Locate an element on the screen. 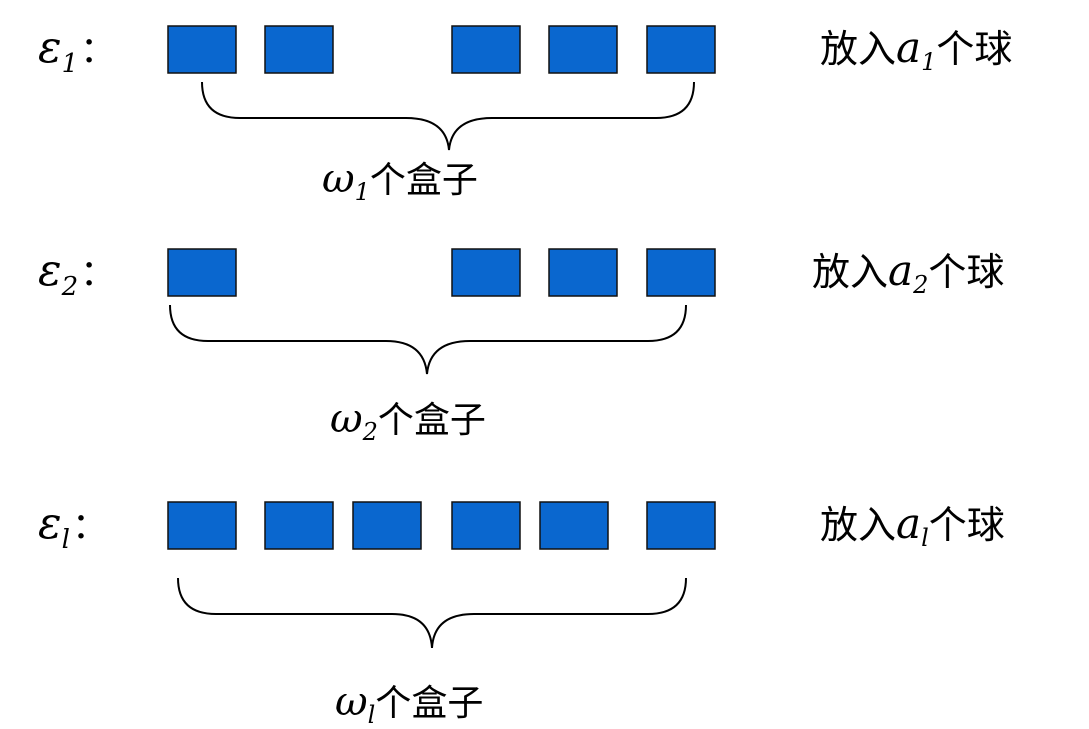  brace-label-2: ω2个盒子 is located at coordinates (408, 421).